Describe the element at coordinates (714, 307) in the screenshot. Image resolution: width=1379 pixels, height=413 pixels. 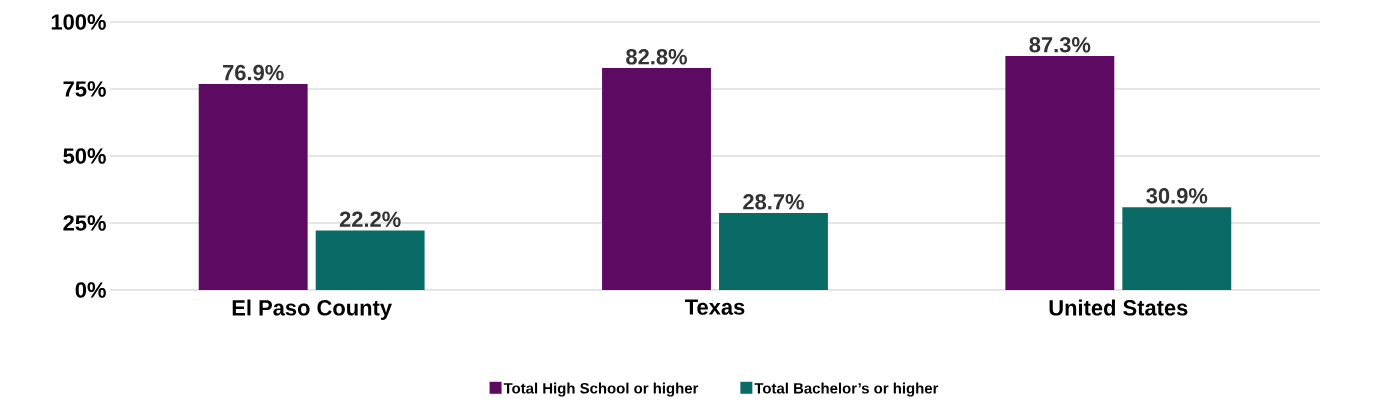
I see `x-tick-label: Texas` at that location.